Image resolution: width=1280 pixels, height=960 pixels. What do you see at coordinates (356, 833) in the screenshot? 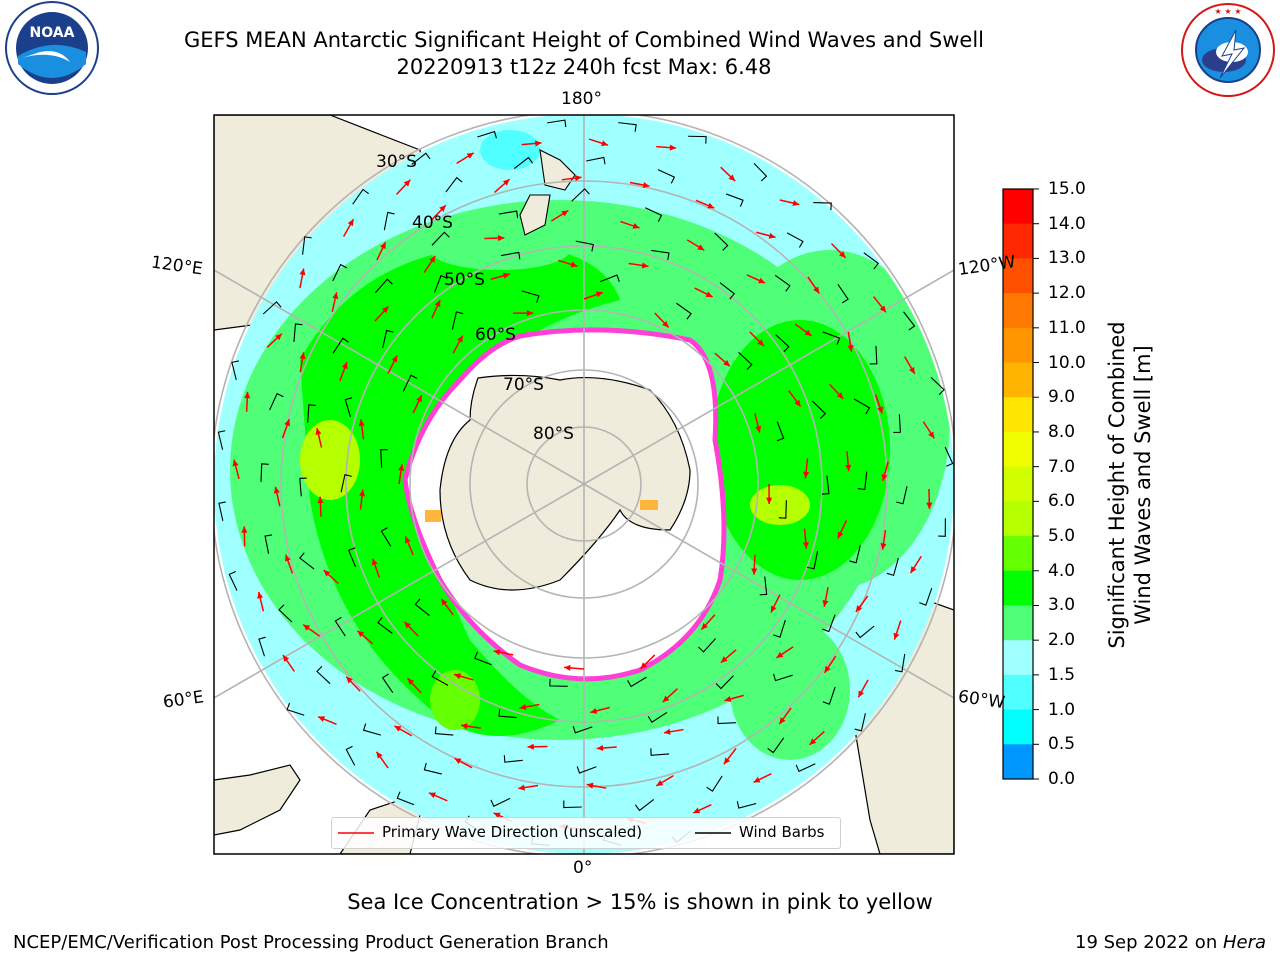
I see `legend-red-line-icon` at bounding box center [356, 833].